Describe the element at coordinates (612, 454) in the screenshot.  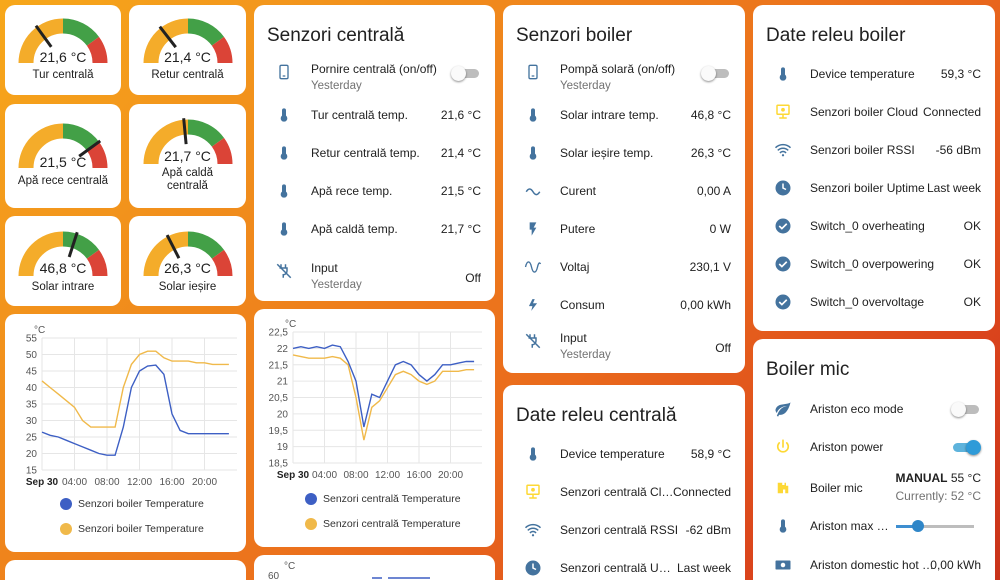
I see `row-label: Device temperature` at that location.